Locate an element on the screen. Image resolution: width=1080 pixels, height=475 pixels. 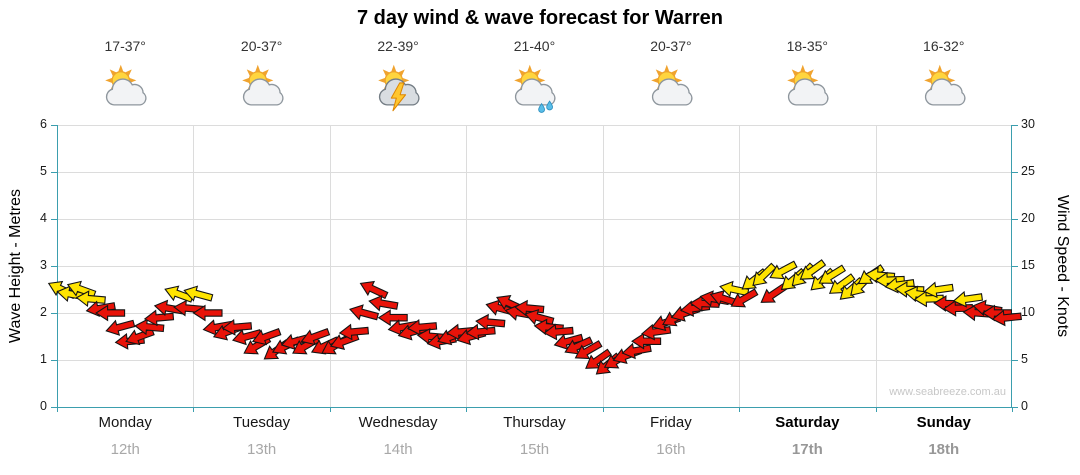
day-name: Monday is located at coordinates (125, 422).